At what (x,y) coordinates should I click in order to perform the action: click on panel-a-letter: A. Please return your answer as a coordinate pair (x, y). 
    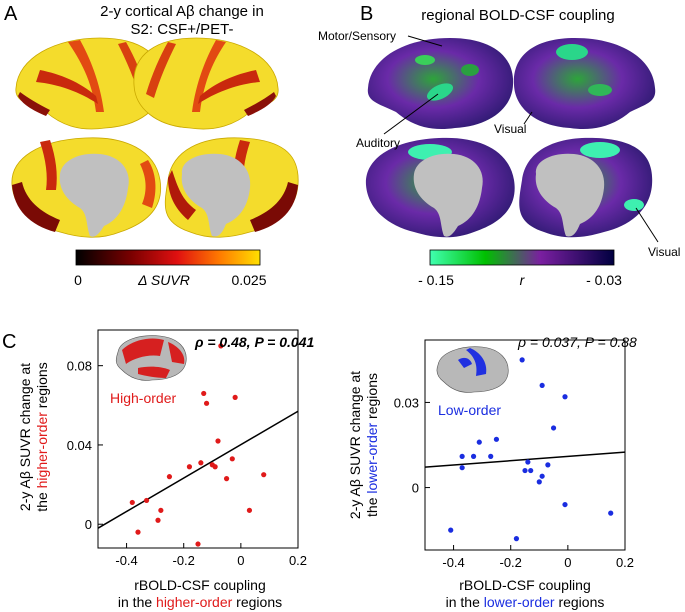
    Looking at the image, I should click on (11, 14).